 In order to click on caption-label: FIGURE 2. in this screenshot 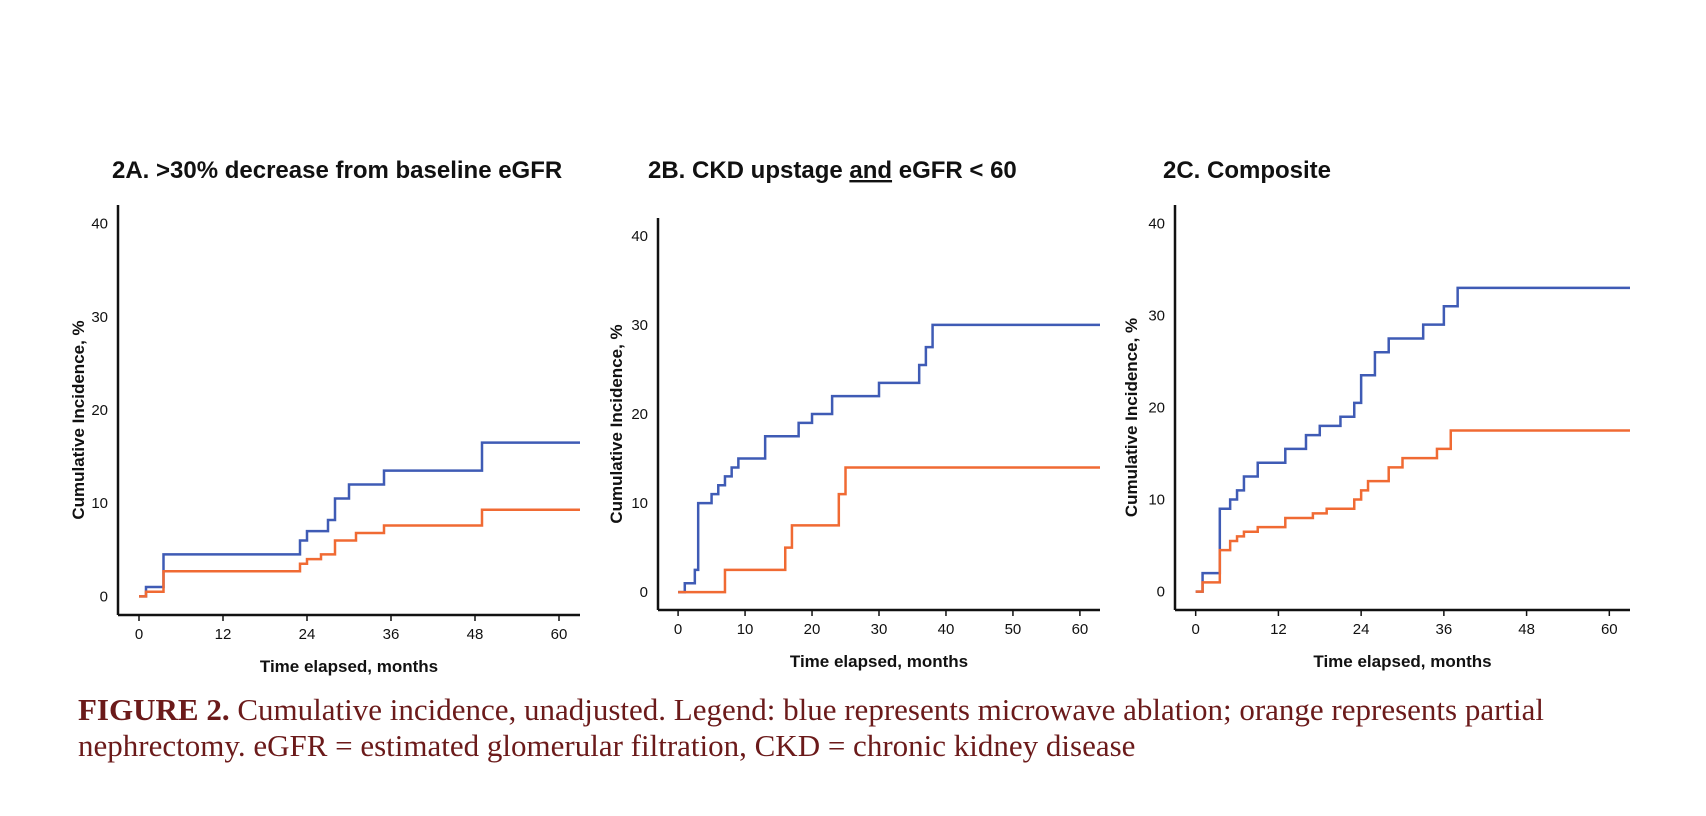, I will do `click(154, 709)`.